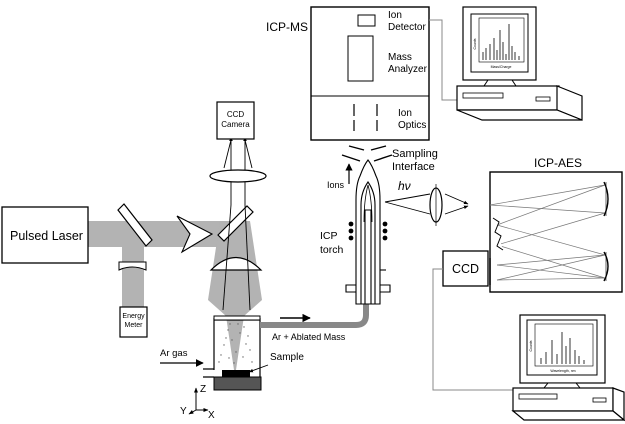 The width and height of the screenshot is (625, 424). Describe the element at coordinates (198, 401) in the screenshot. I see `coordinate-axes` at that location.